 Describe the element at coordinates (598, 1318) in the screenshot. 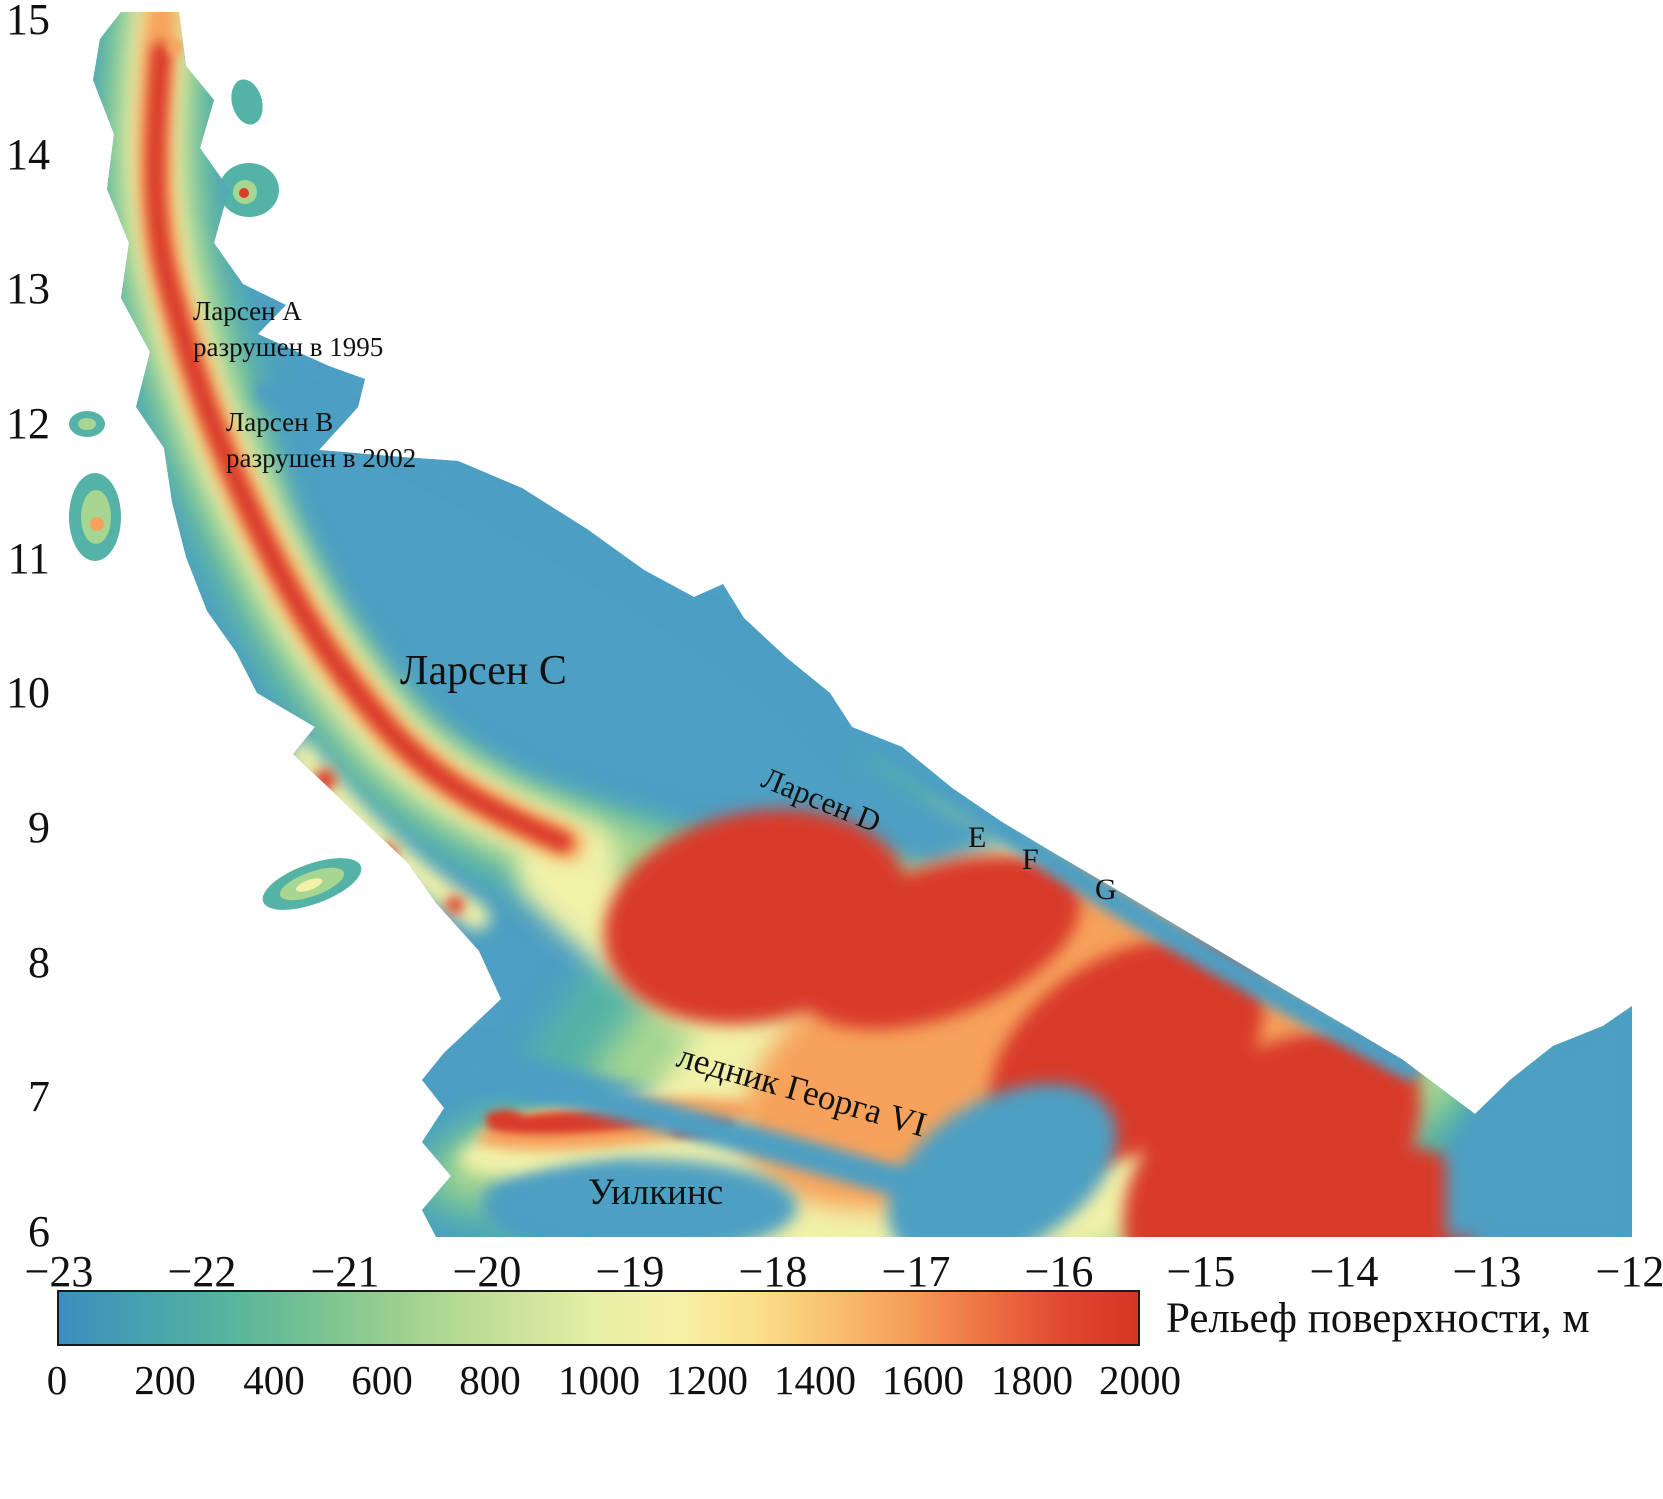

I see `colorbar-gradient` at that location.